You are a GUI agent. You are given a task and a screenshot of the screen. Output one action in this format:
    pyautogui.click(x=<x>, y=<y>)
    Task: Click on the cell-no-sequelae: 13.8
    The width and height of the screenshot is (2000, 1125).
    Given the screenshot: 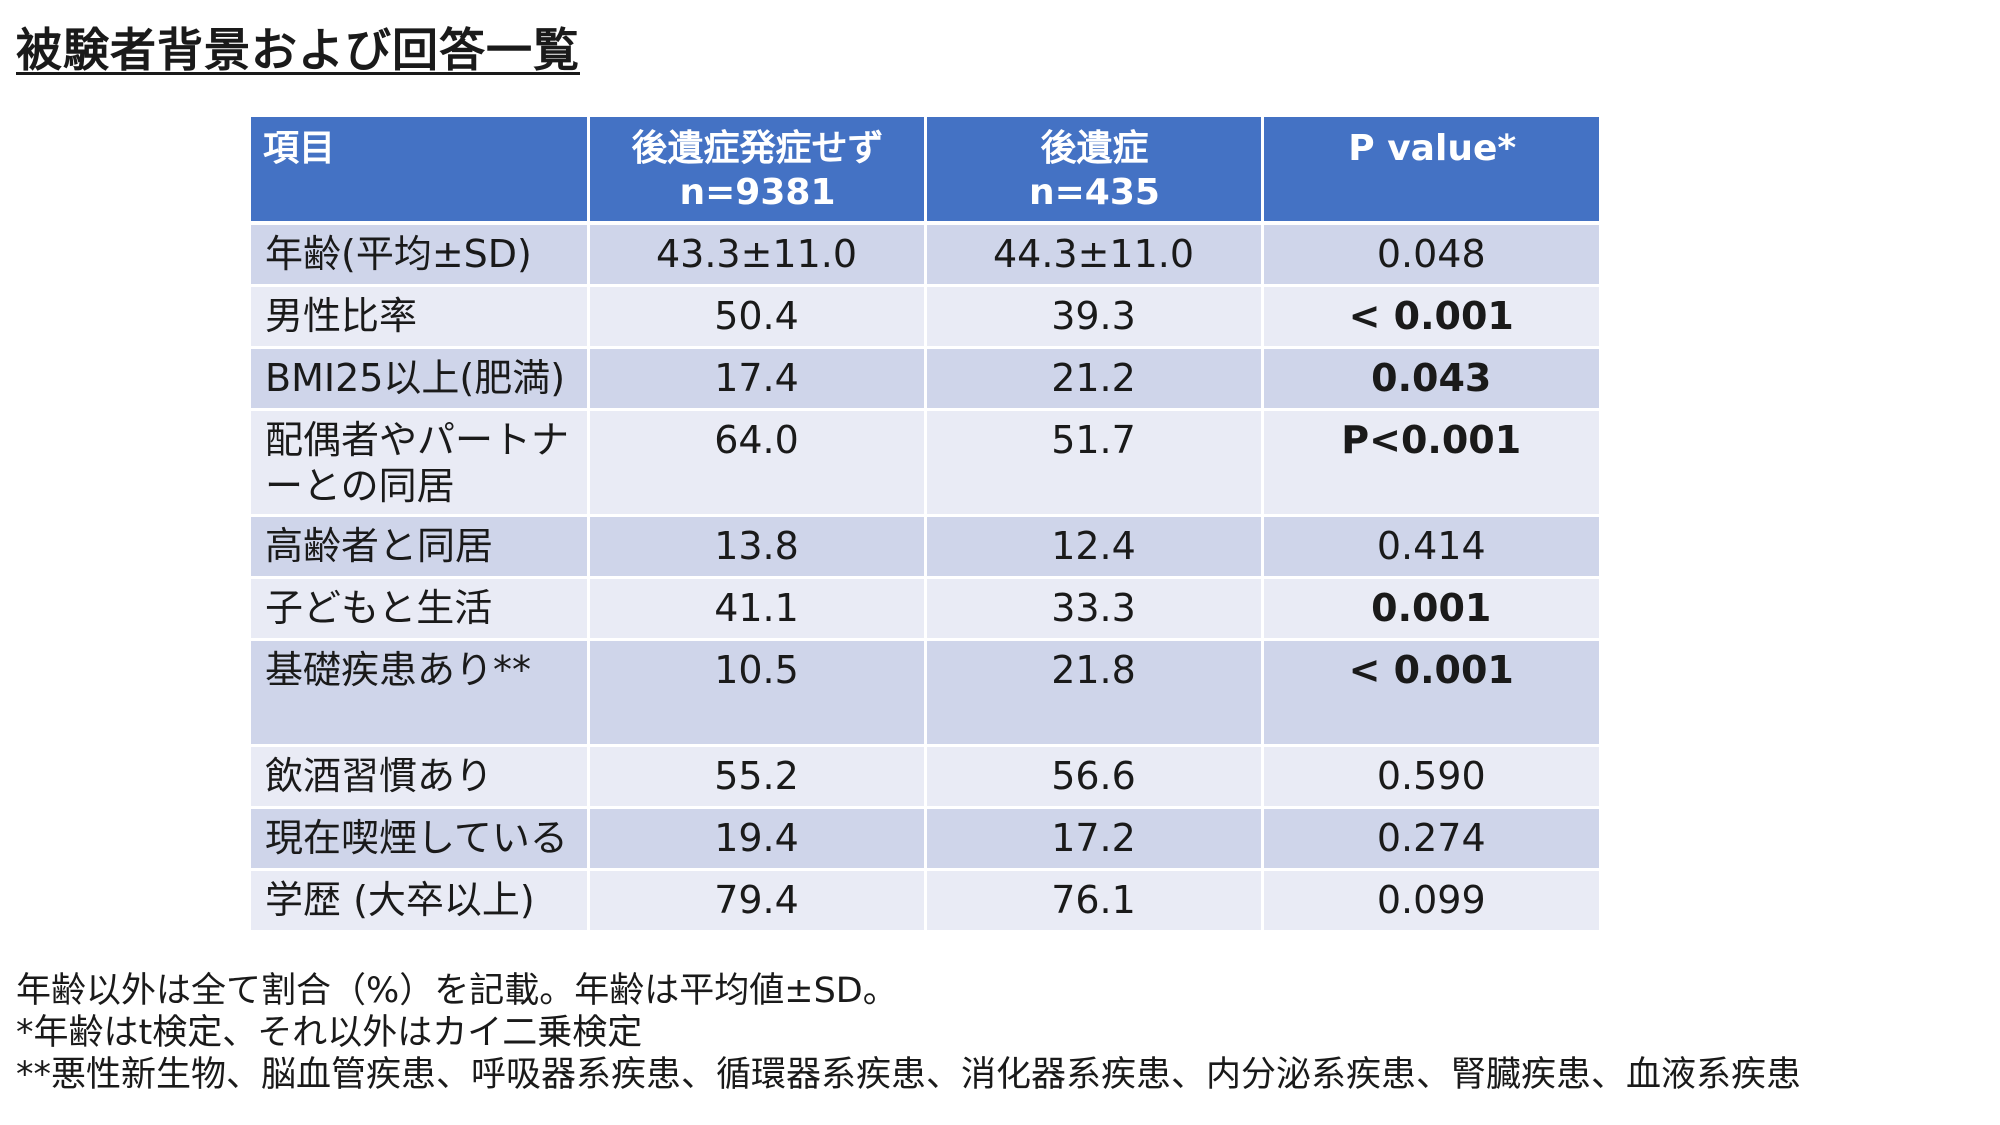 What is the action you would take?
    pyautogui.click(x=757, y=547)
    